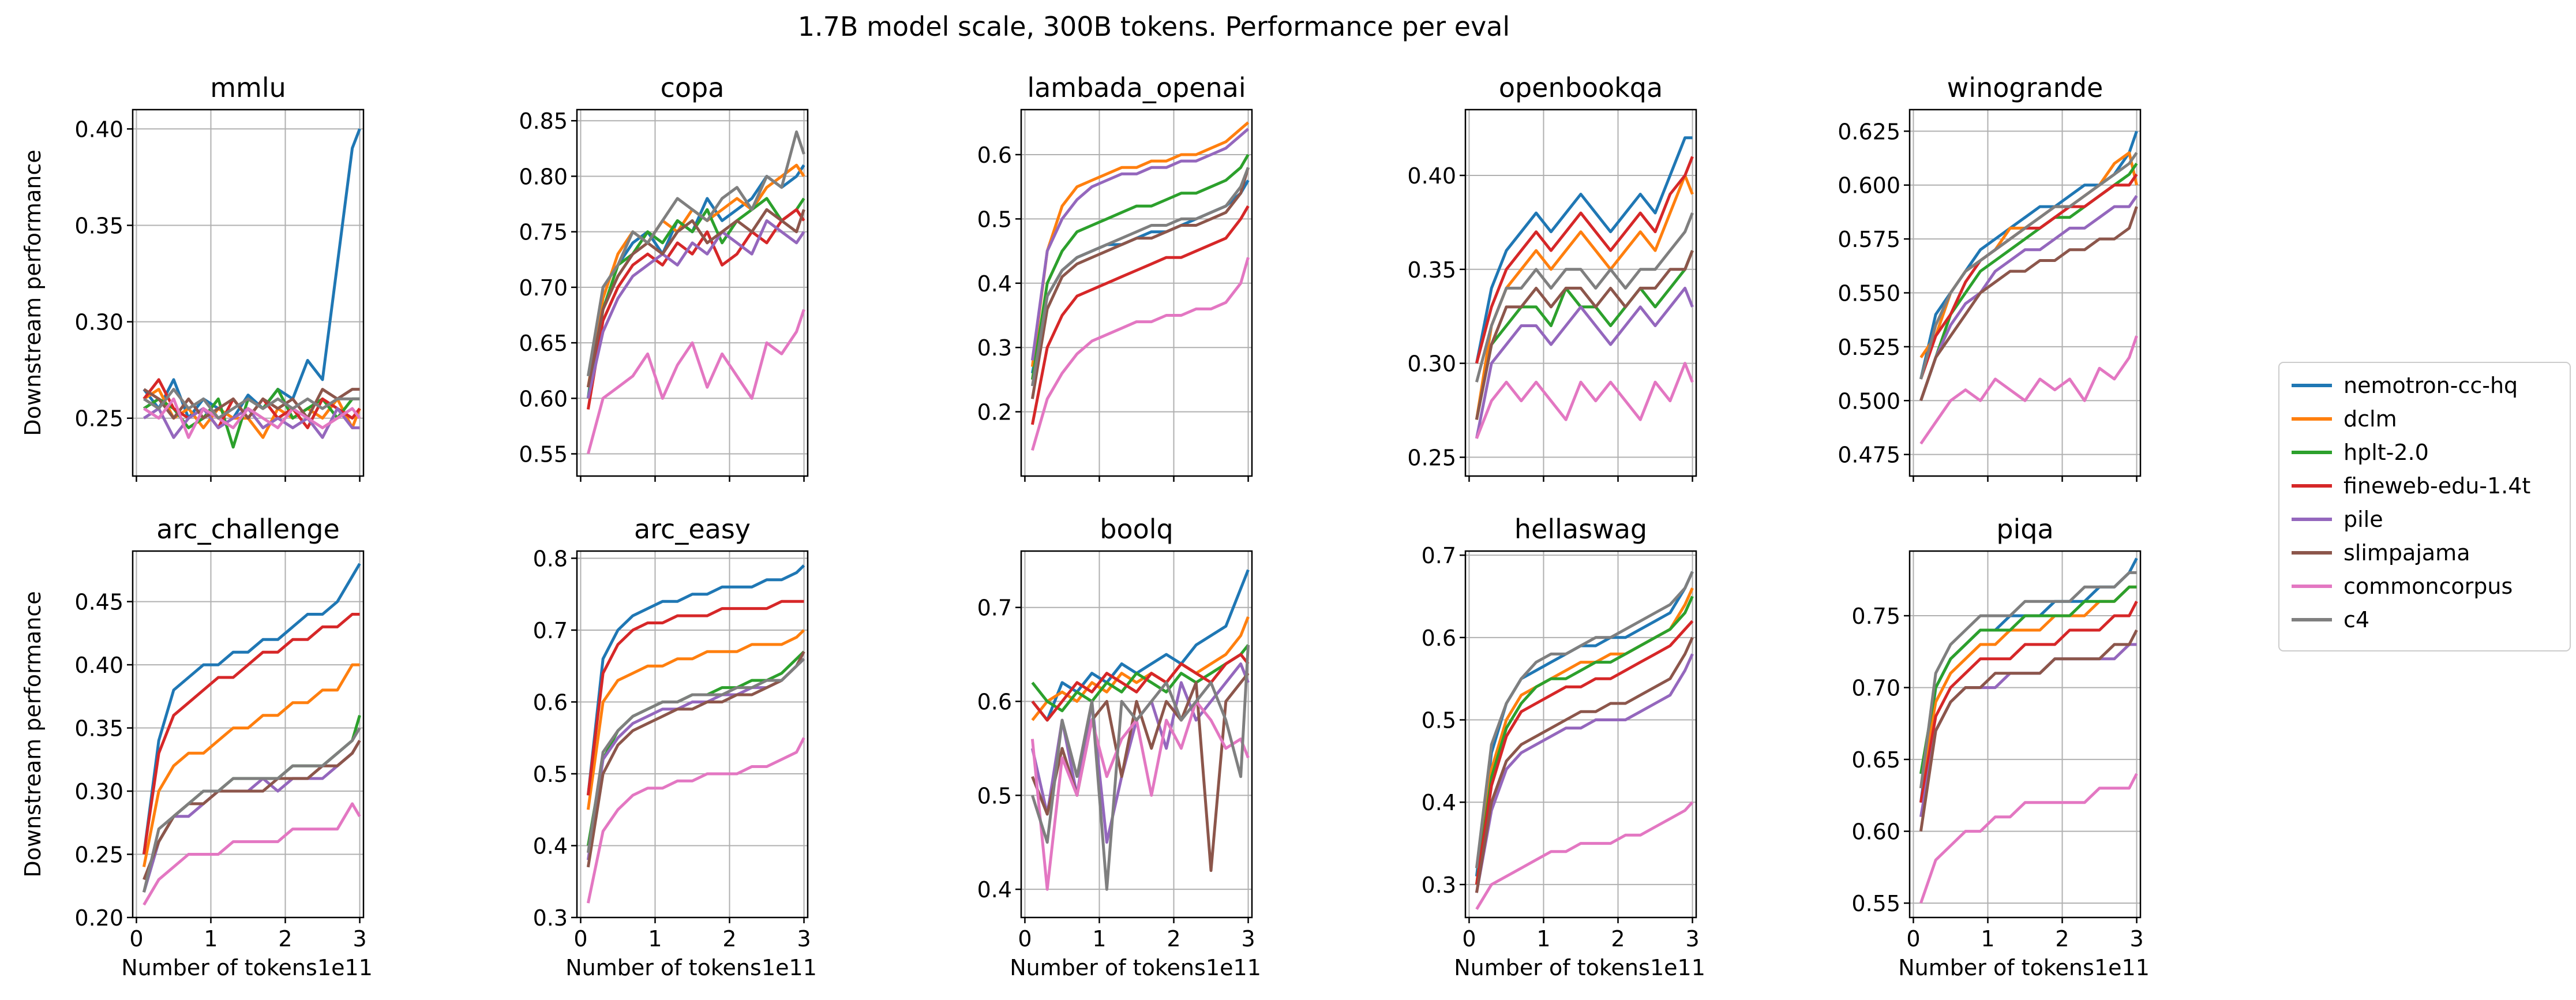  What do you see at coordinates (693, 88) in the screenshot?
I see `subplot-title: copa` at bounding box center [693, 88].